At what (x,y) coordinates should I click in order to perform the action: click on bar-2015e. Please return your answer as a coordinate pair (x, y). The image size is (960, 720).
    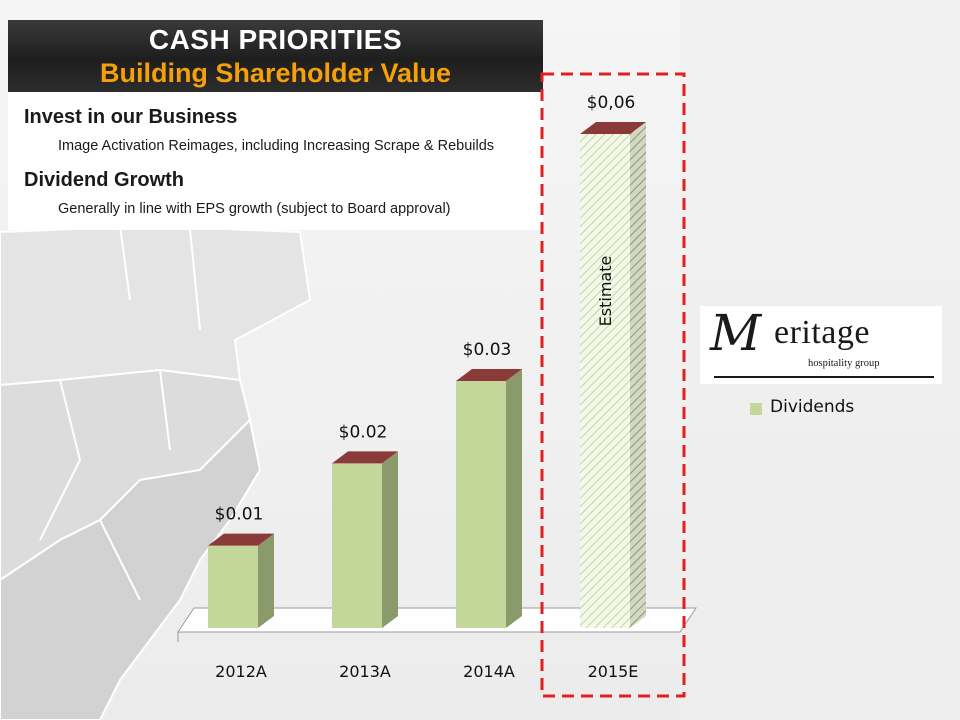
    Looking at the image, I should click on (605, 381).